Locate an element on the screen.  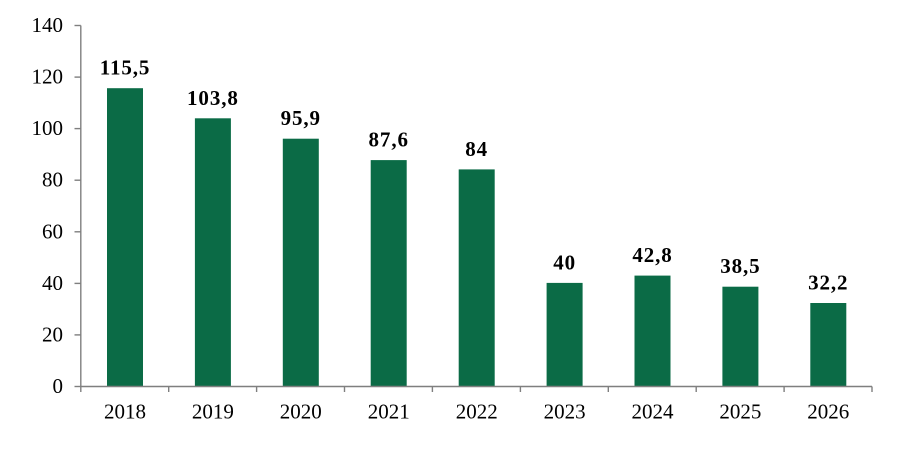
svg-text: 38,5 is located at coordinates (740, 266).